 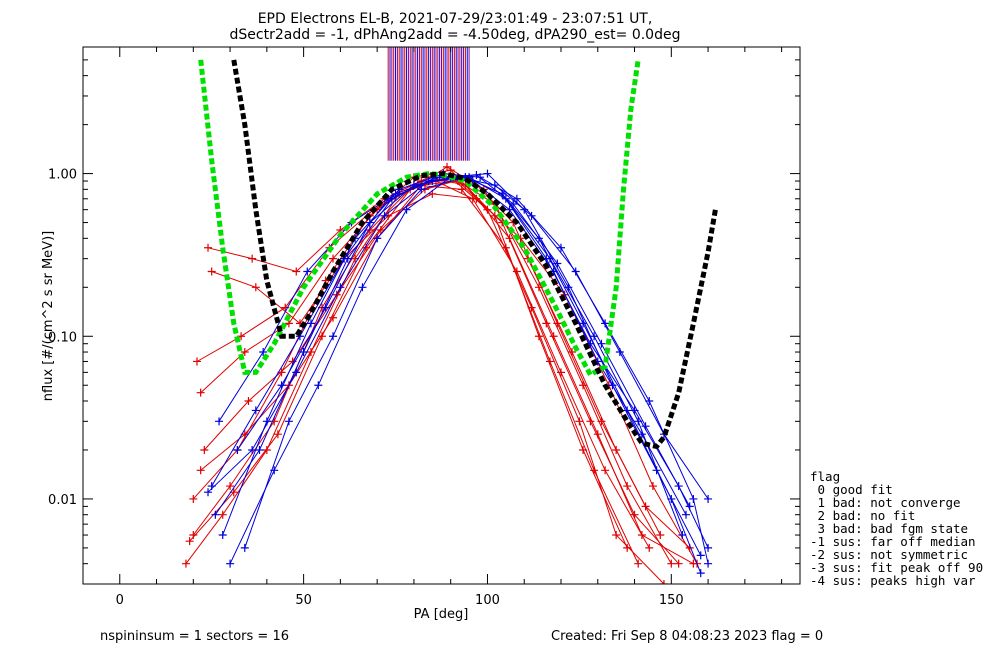 What do you see at coordinates (889, 528) in the screenshot?
I see `legend-entry: 3 bad: bad fgm state` at bounding box center [889, 528].